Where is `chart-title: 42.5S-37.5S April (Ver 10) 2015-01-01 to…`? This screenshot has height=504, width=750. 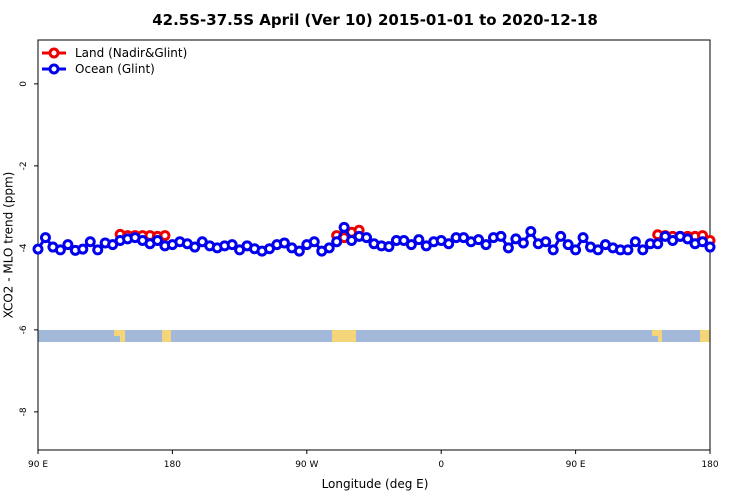 chart-title: 42.5S-37.5S April (Ver 10) 2015-01-01 to… is located at coordinates (375, 20).